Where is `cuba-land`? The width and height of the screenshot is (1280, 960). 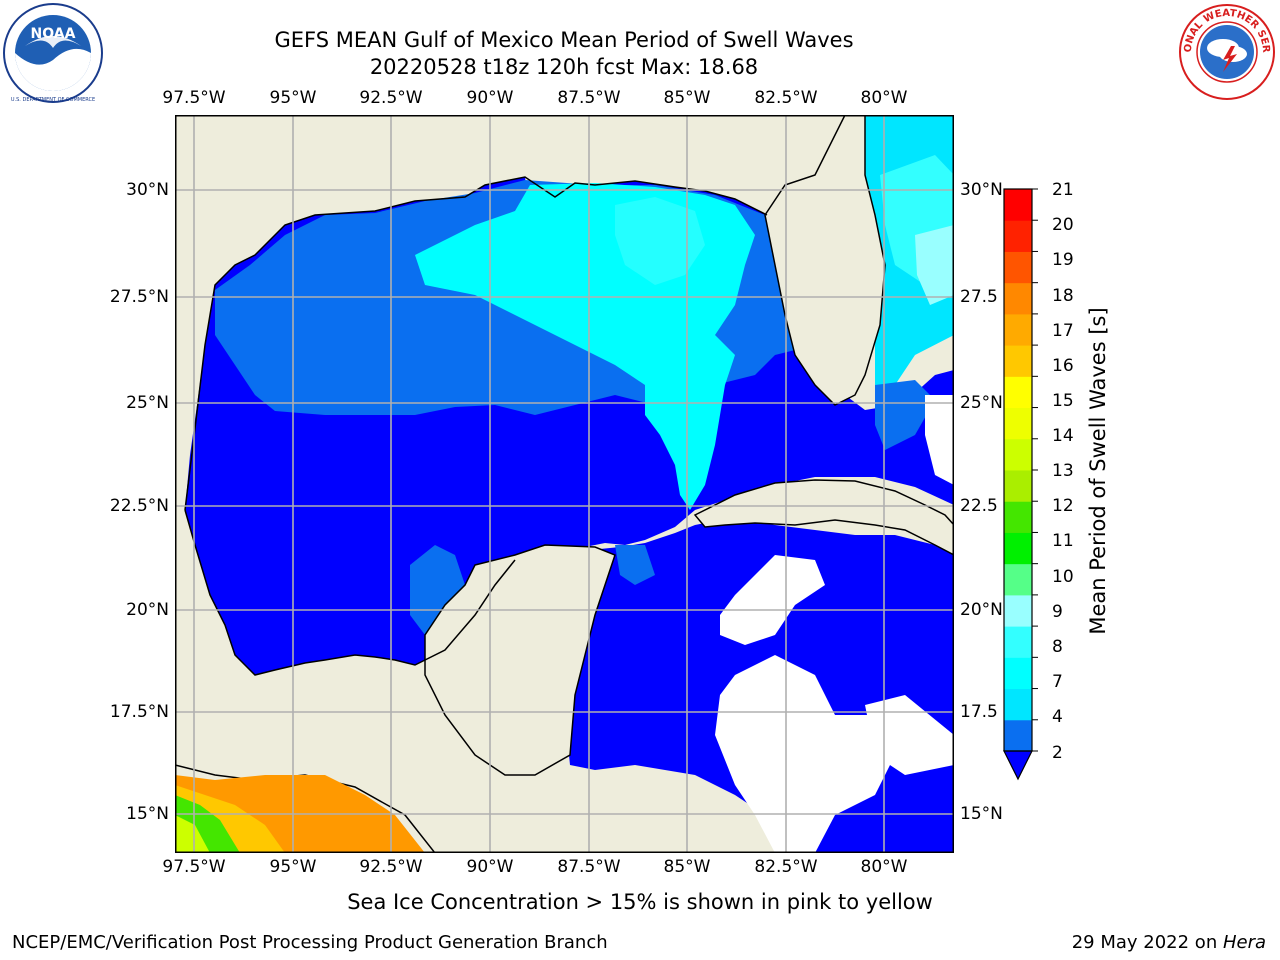 cuba-land is located at coordinates (823, 517).